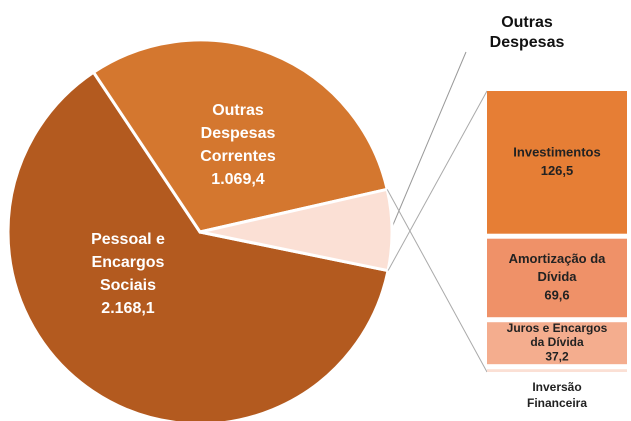 This screenshot has width=631, height=421. I want to click on slice-label: Pessoal e Encargos Sociais, so click(128, 262).